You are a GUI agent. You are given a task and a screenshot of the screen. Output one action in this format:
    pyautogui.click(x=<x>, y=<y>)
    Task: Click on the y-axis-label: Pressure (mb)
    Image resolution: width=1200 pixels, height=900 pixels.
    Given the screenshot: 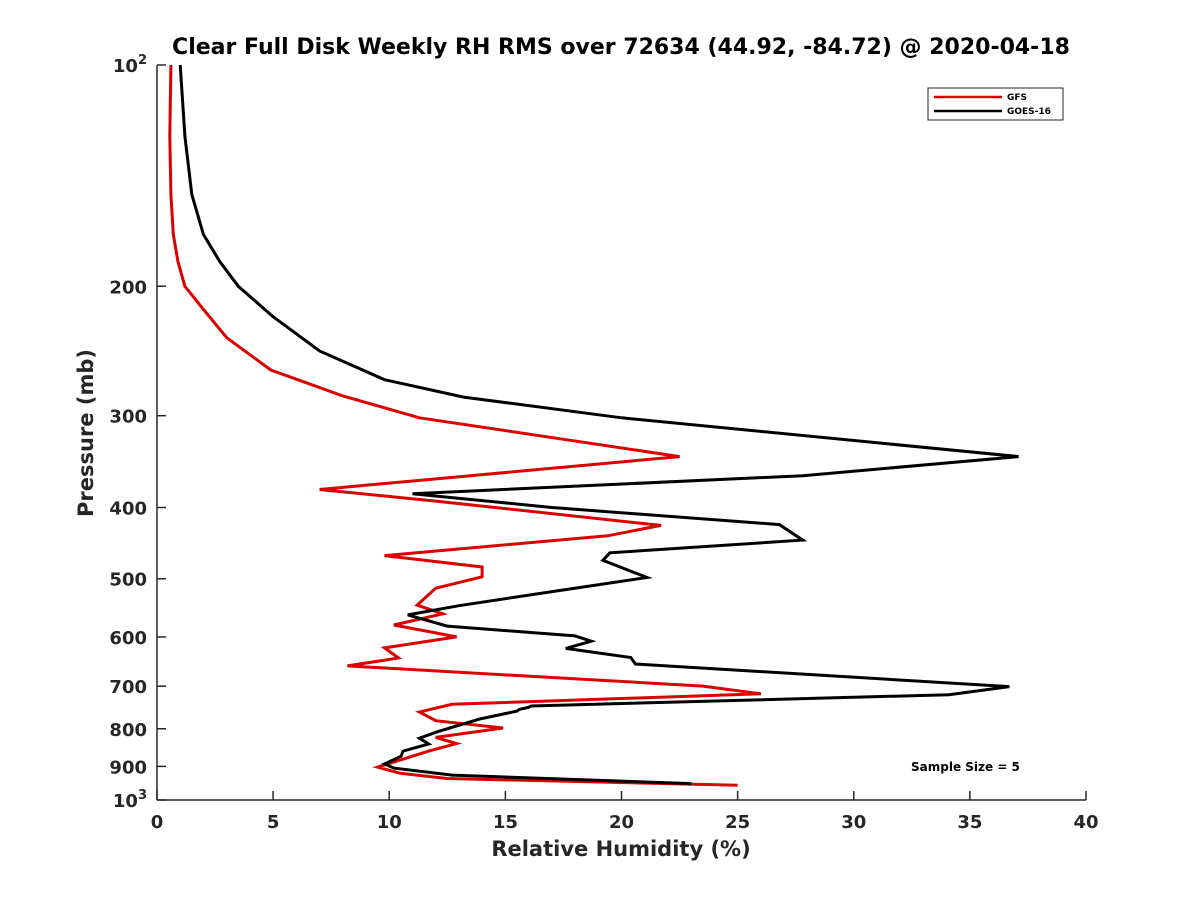 What is the action you would take?
    pyautogui.click(x=86, y=433)
    